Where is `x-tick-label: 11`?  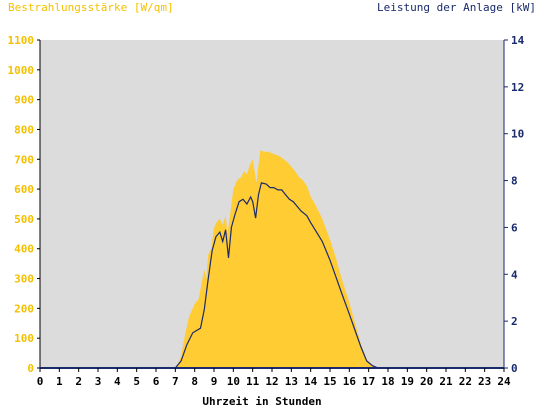 x-tick-label: 11 is located at coordinates (253, 381).